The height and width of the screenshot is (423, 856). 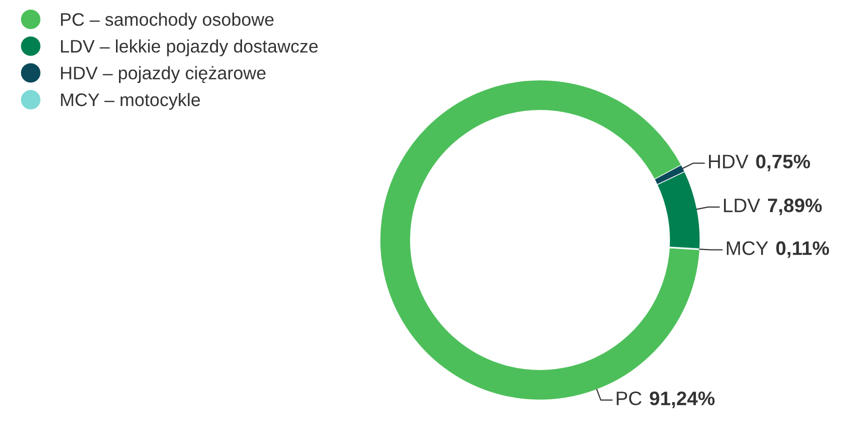 What do you see at coordinates (163, 75) in the screenshot?
I see `legend-label: HDV – pojazdy ciężarowe` at bounding box center [163, 75].